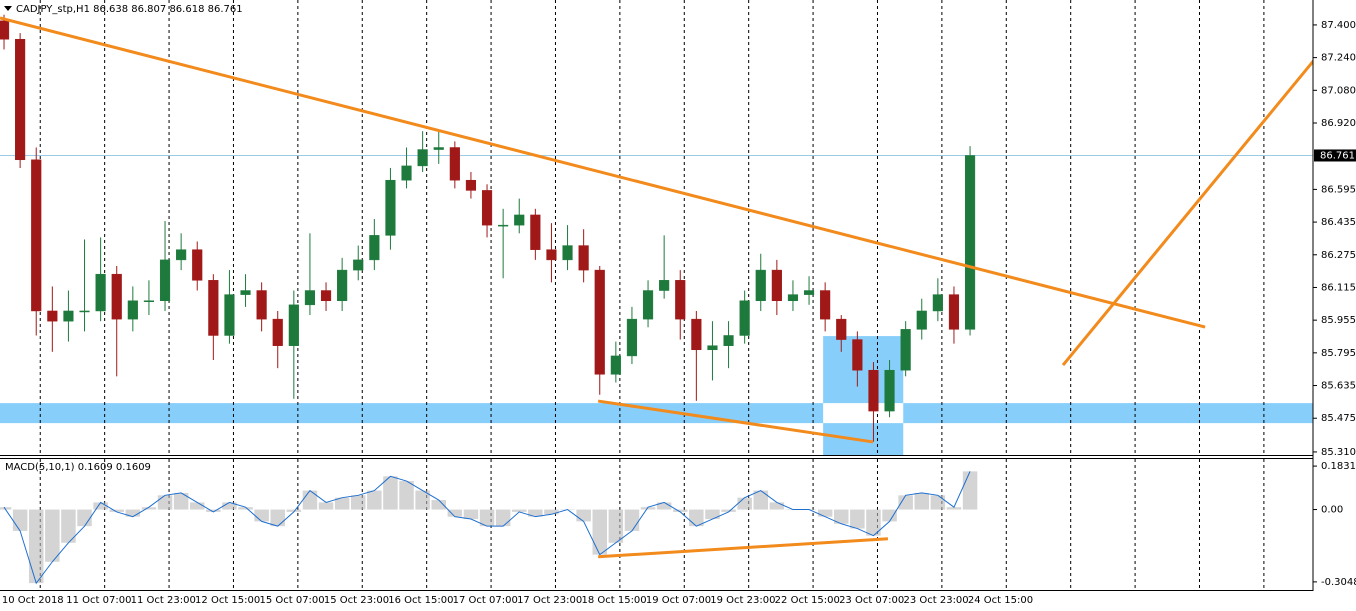 The image size is (1356, 611). What do you see at coordinates (1338, 255) in the screenshot?
I see `y-tick-label: 86.275` at bounding box center [1338, 255].